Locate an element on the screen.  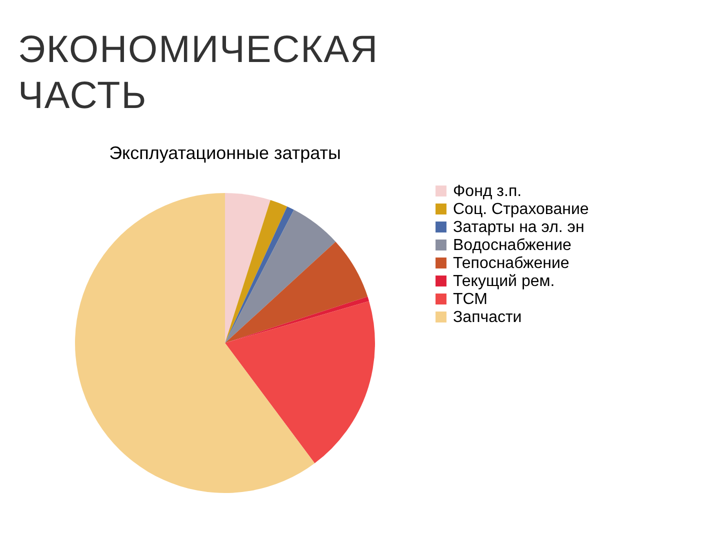
legend-label: Соц. Страхование is located at coordinates (521, 209).